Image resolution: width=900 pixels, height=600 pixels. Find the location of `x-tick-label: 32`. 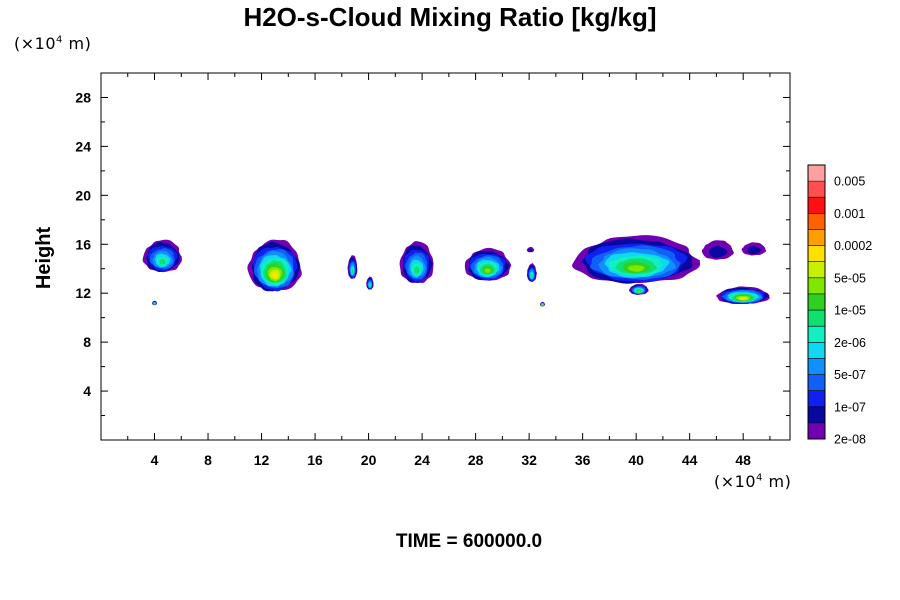

x-tick-label: 32 is located at coordinates (529, 460).